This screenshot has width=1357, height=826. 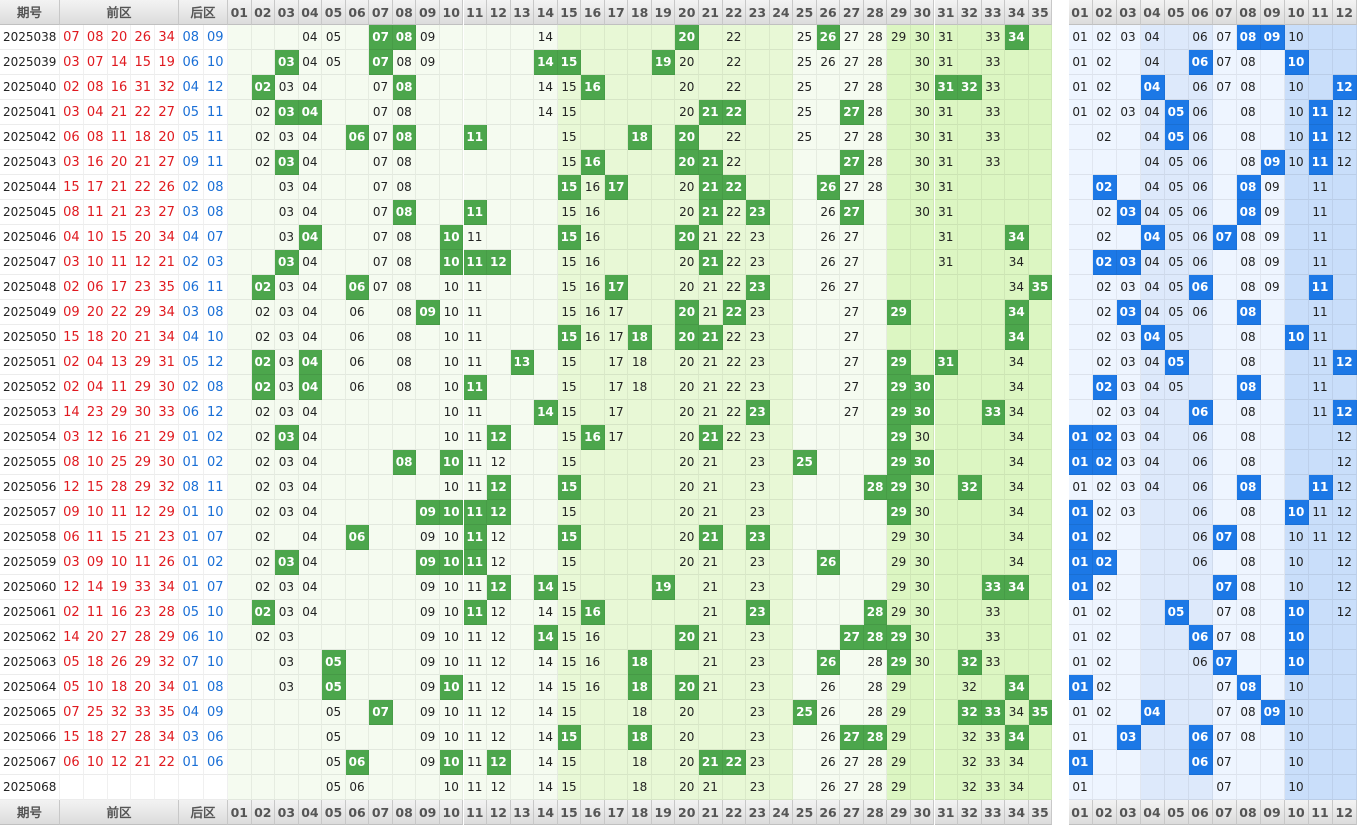 I want to click on front-grid-cell: 15, so click(x=569, y=787).